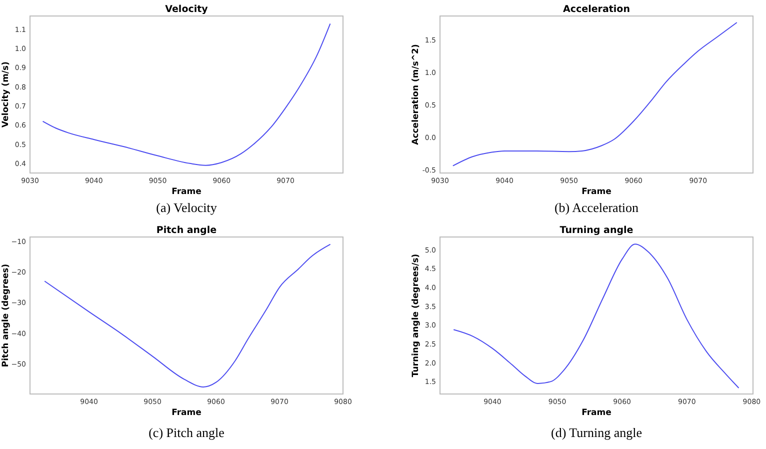  I want to click on text: (c) Pitch angle, so click(186, 432).